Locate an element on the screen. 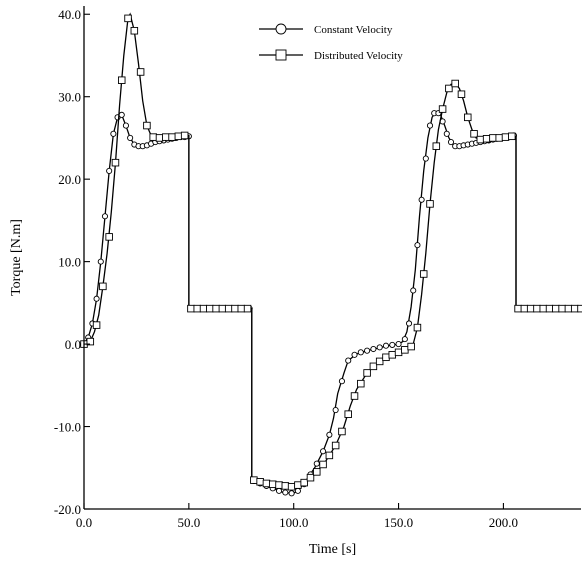 This screenshot has width=582, height=562. y-tick-label: 20.0 is located at coordinates (69, 179).